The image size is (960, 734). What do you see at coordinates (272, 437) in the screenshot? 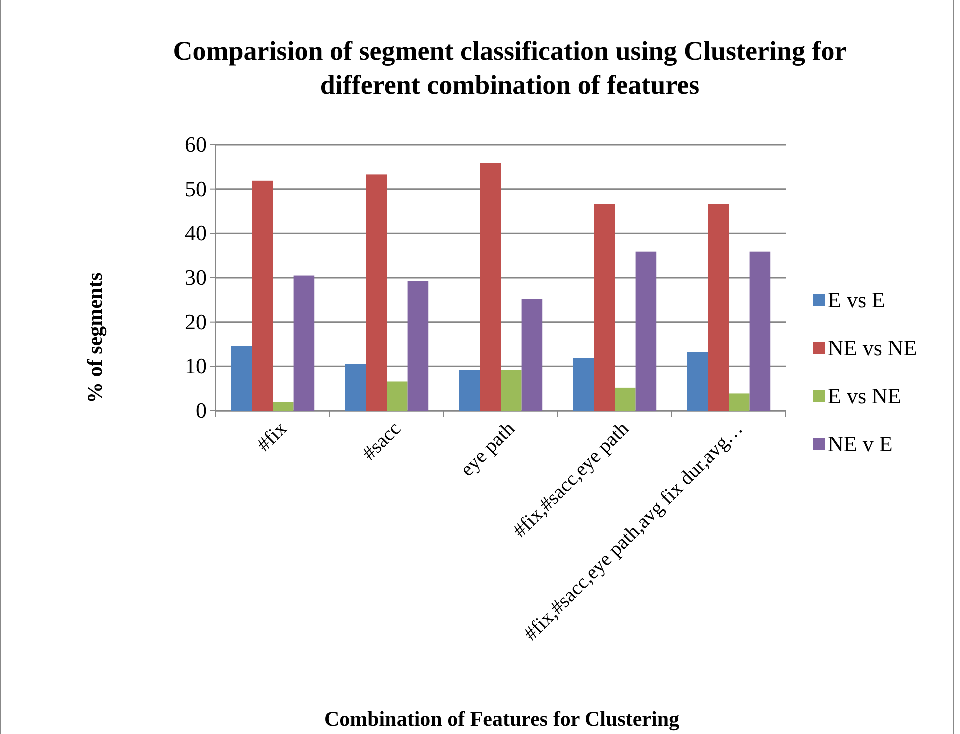
I see `x-tick-label: #fix` at bounding box center [272, 437].